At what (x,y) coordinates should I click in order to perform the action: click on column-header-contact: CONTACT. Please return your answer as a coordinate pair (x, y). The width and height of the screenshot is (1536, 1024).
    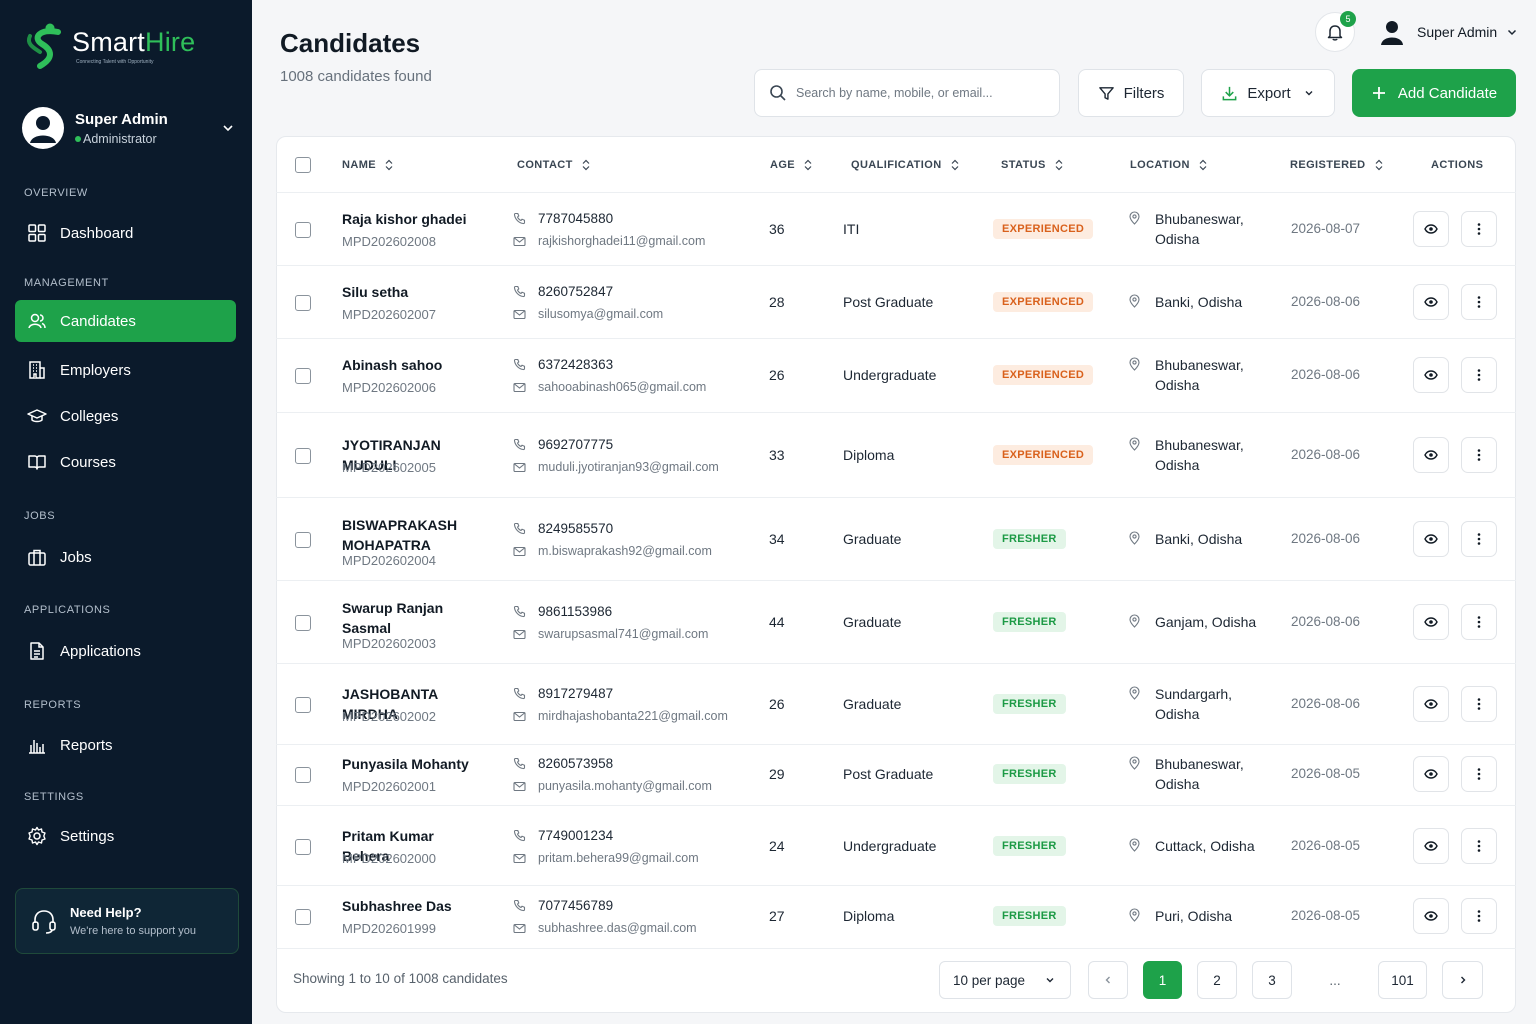
    Looking at the image, I should click on (554, 165).